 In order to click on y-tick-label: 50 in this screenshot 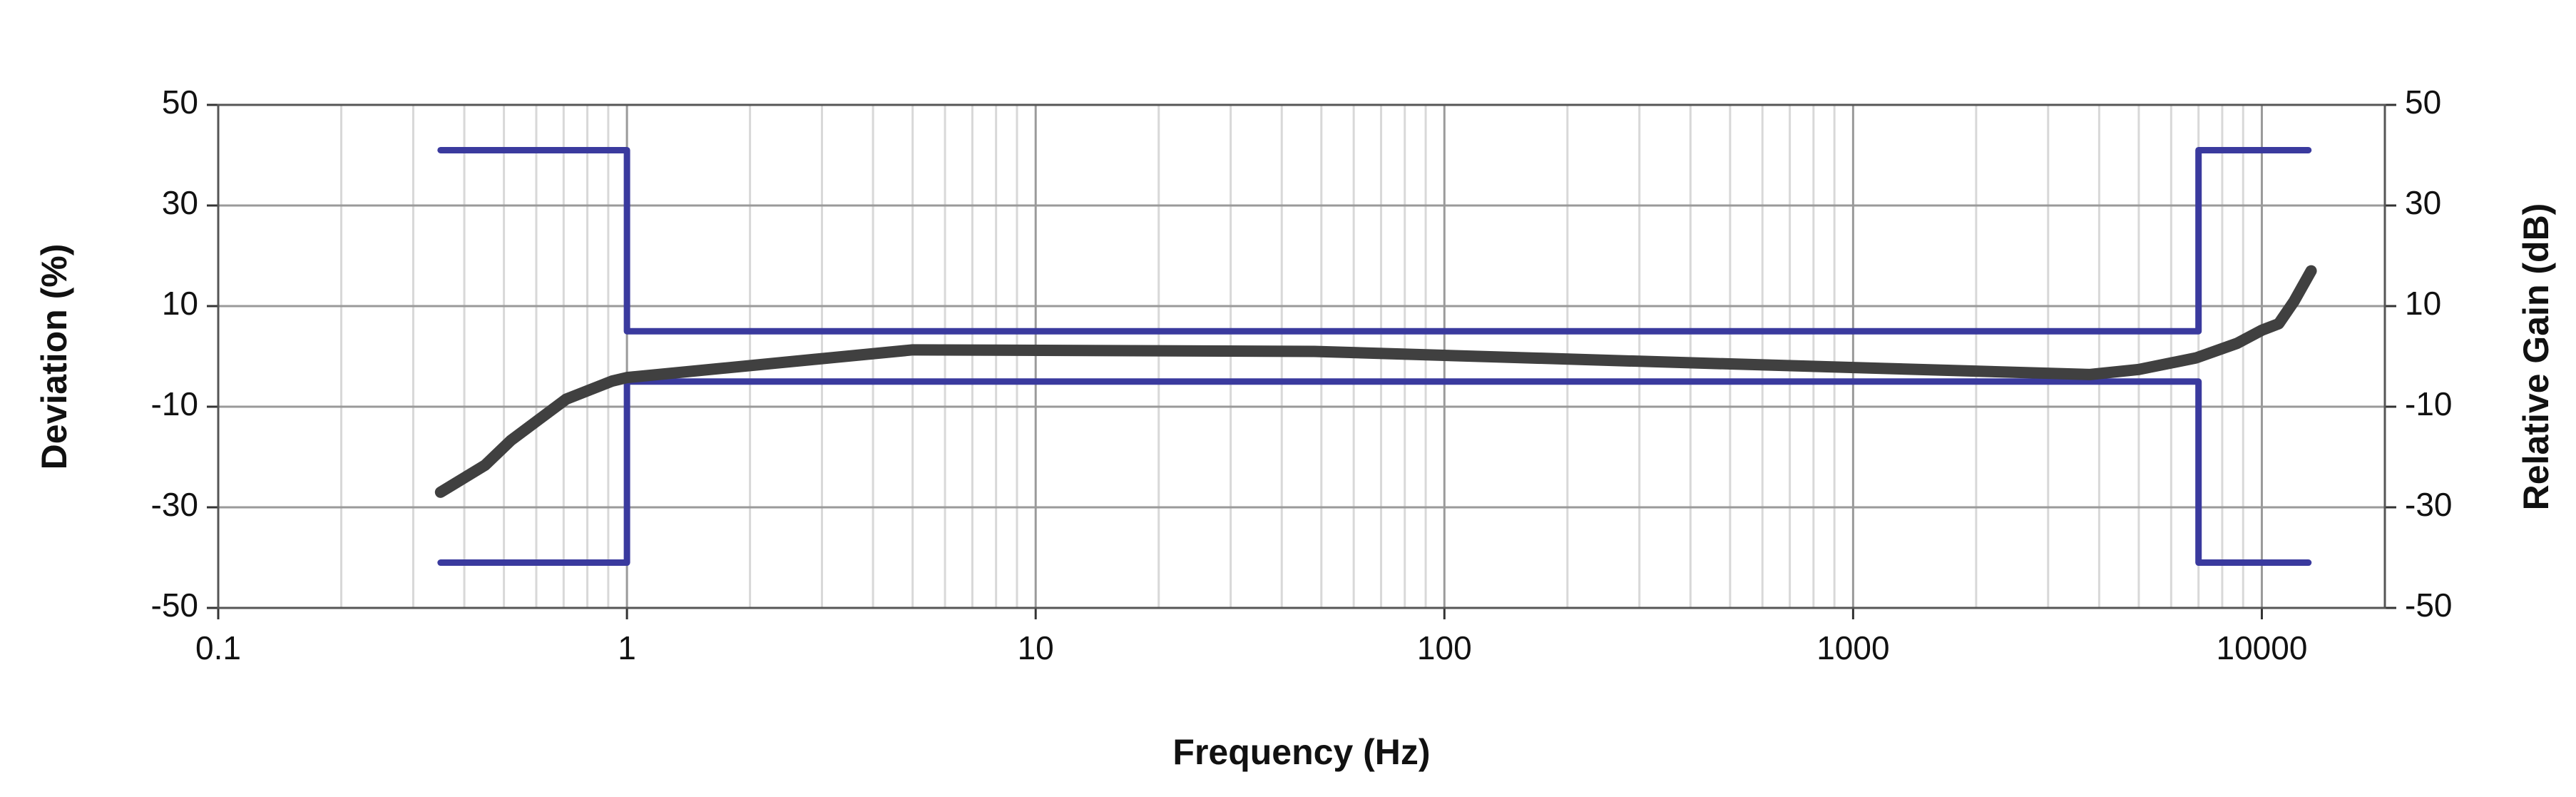, I will do `click(180, 102)`.